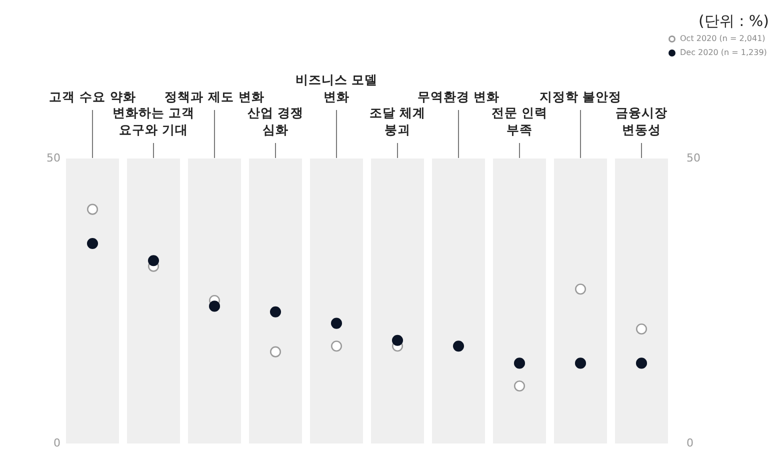 The image size is (773, 450). What do you see at coordinates (693, 158) in the screenshot?
I see `y2-tick-label: 50` at bounding box center [693, 158].